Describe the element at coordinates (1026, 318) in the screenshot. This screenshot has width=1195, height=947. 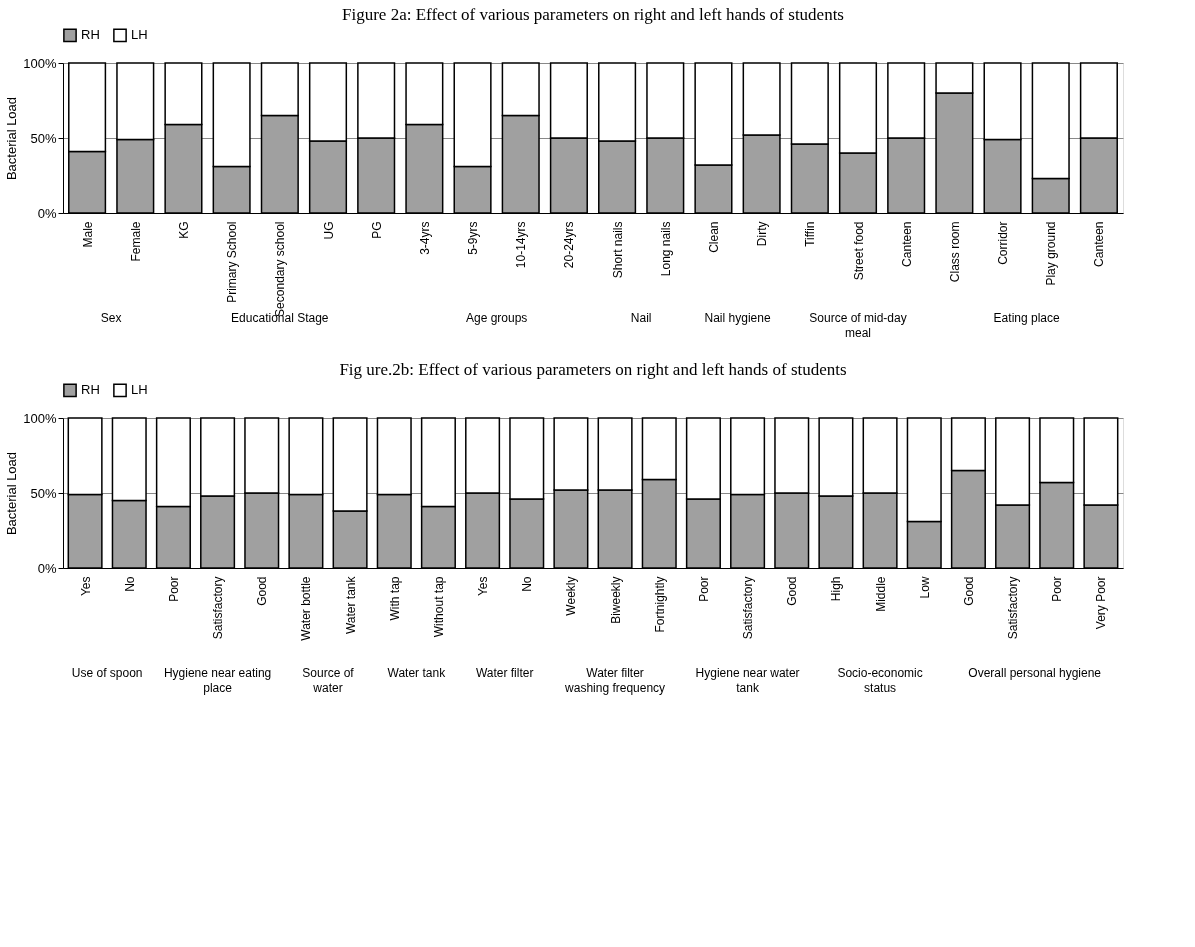
I see `text: Eating place` at that location.